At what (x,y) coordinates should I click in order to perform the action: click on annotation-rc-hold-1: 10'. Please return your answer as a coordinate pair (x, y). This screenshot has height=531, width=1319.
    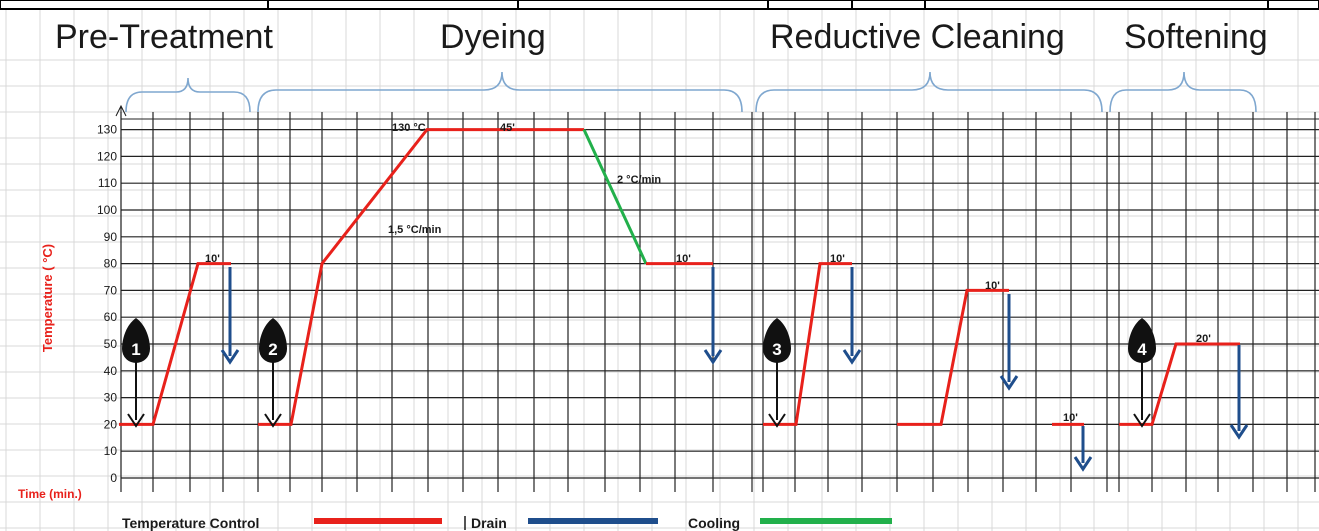
    Looking at the image, I should click on (837, 259).